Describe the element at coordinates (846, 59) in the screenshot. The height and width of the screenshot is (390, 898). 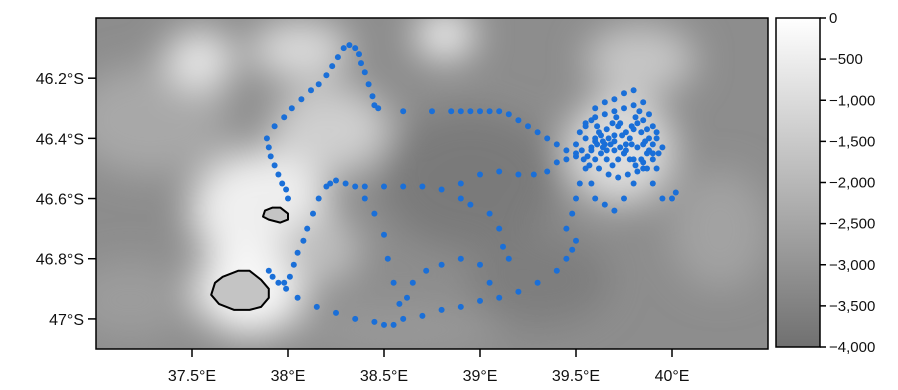
I see `colorbar-tick-label: −500` at that location.